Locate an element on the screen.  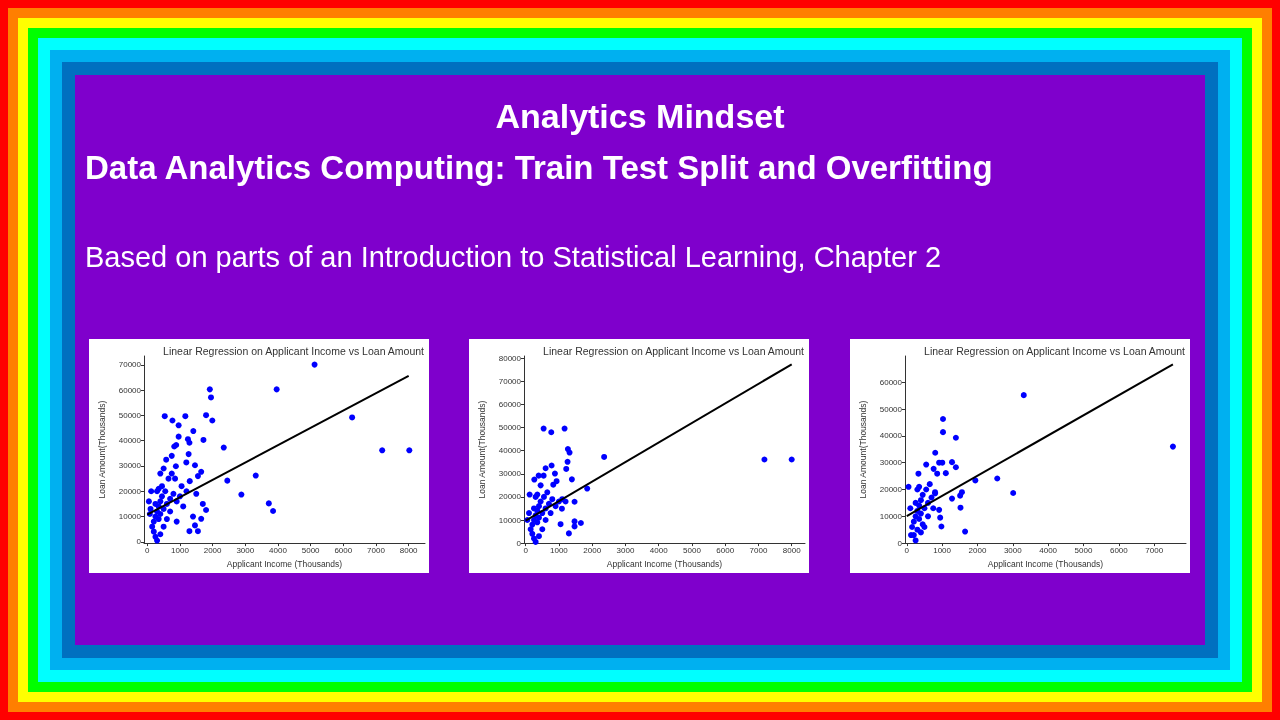
text: Data Analytics Computing: Train Test Split and Overfitting is located at coordinates (539, 168).